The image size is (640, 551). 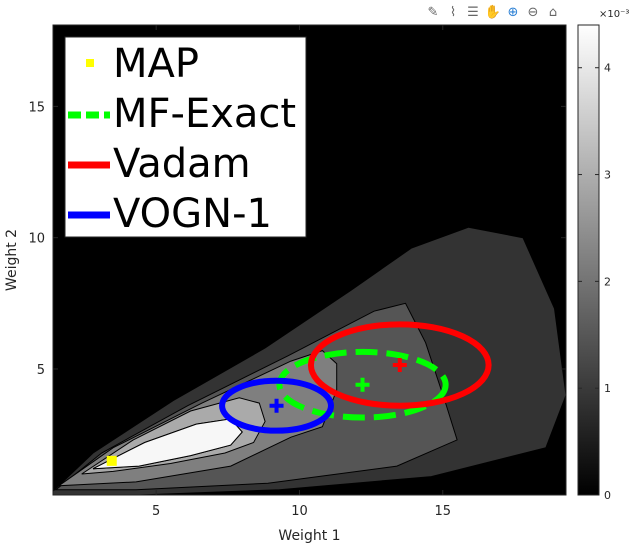 What do you see at coordinates (41, 370) in the screenshot?
I see `y-tick-label: 5` at bounding box center [41, 370].